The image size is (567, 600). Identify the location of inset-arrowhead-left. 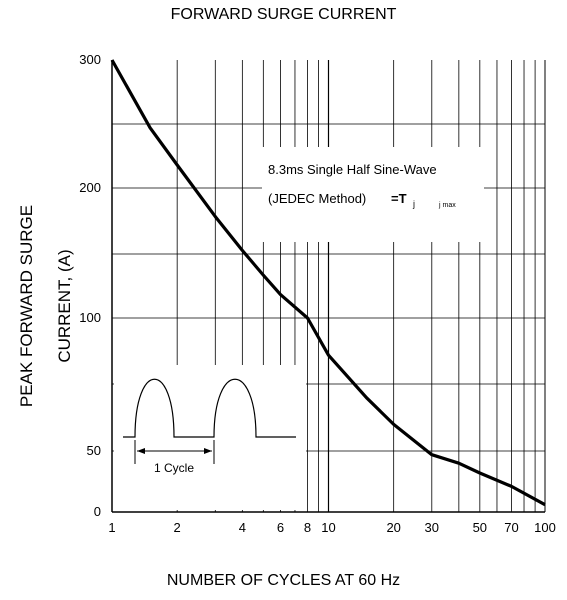
(141, 451).